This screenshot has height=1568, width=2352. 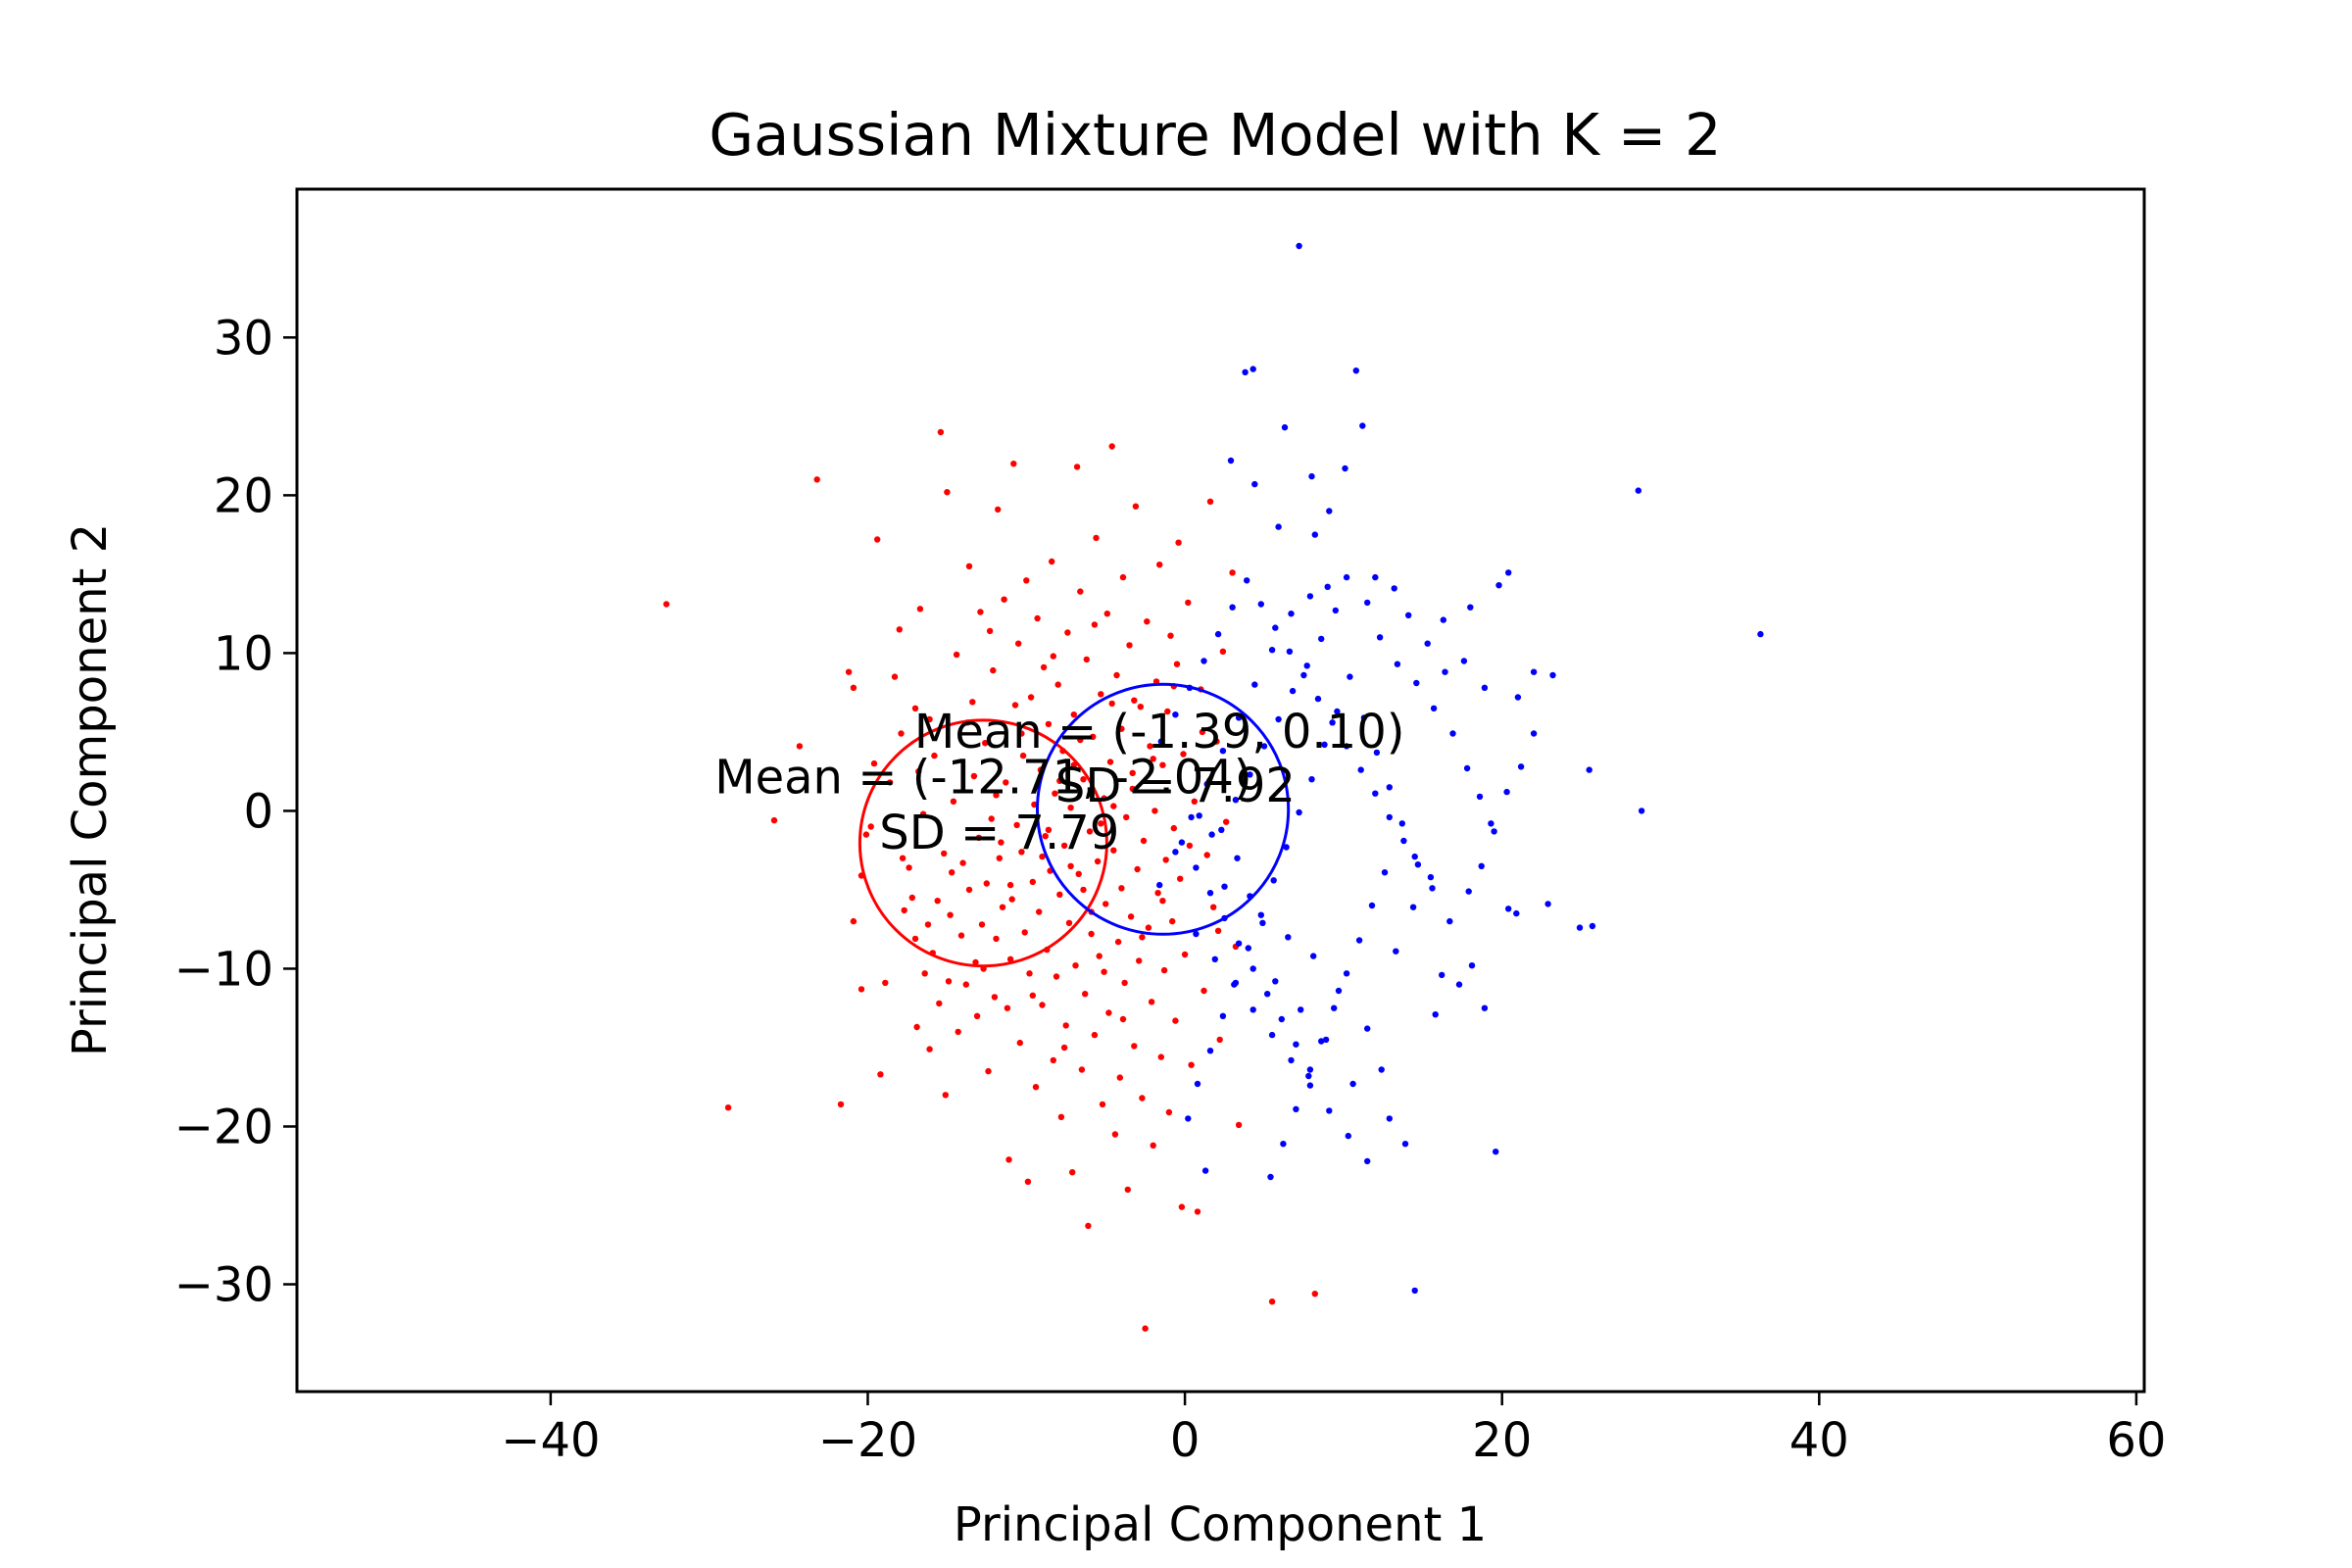 I want to click on component-circles, so click(x=1074, y=825).